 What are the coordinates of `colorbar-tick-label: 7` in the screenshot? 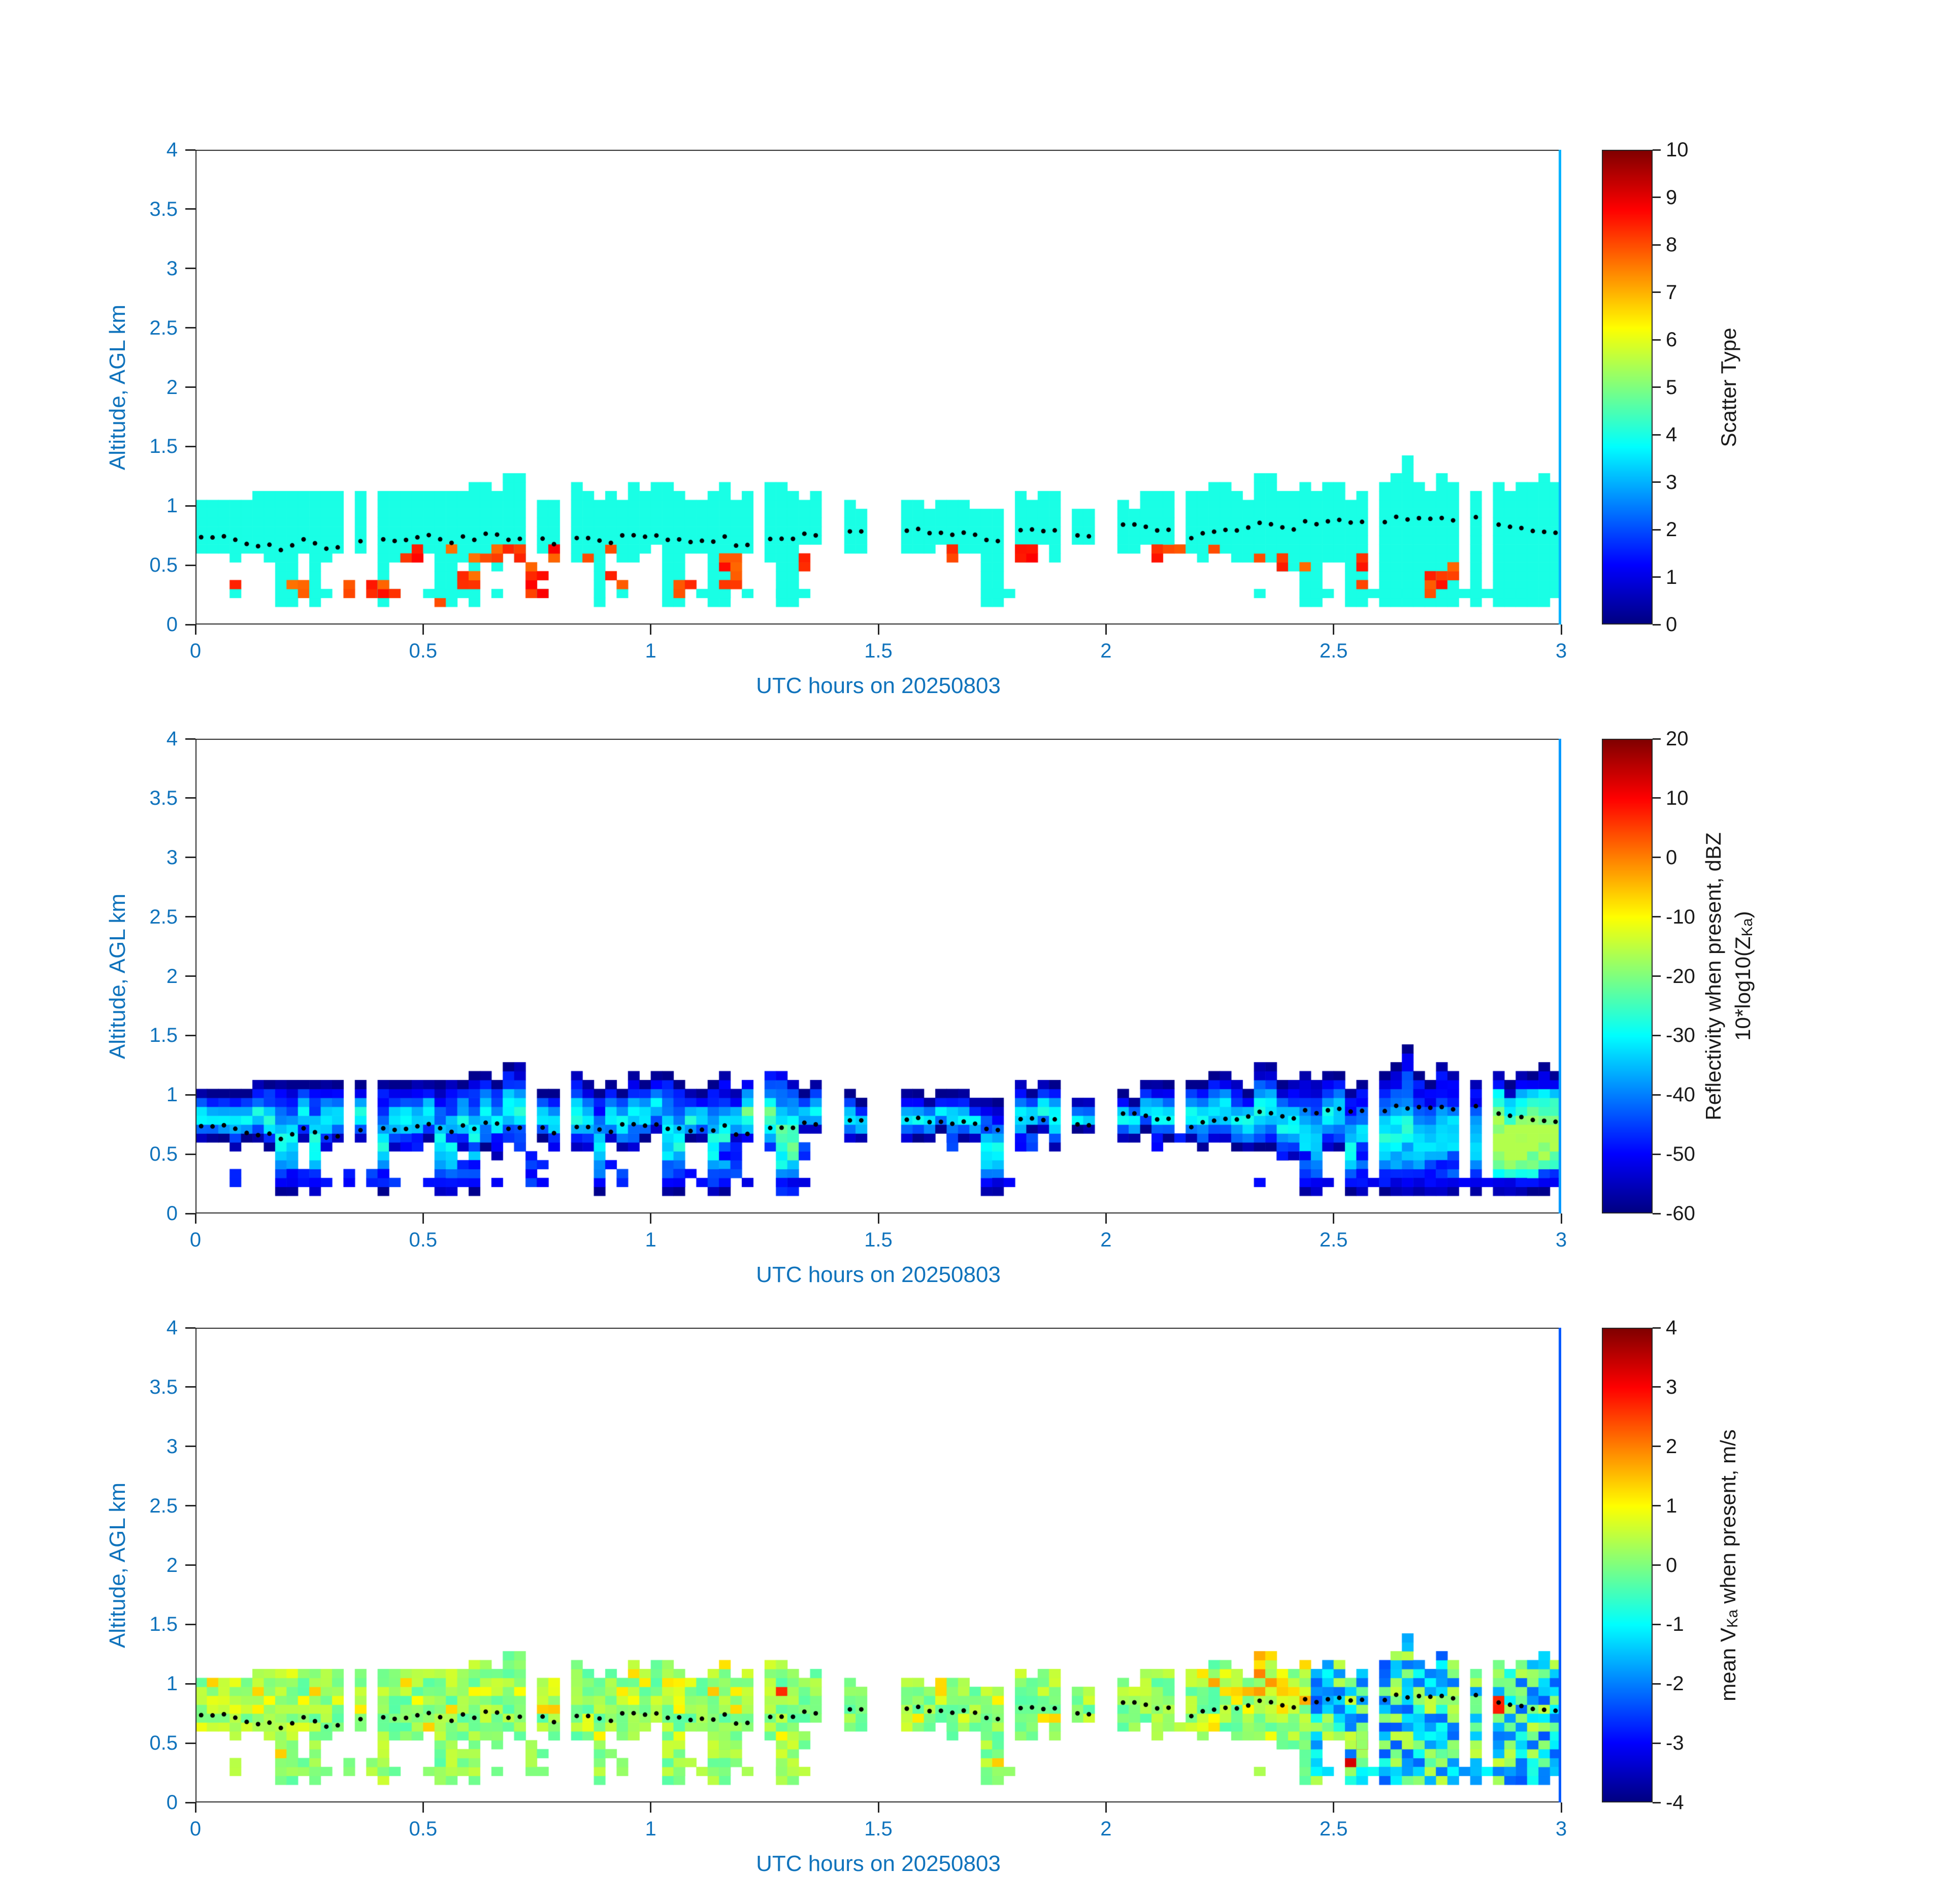 It's located at (1671, 293).